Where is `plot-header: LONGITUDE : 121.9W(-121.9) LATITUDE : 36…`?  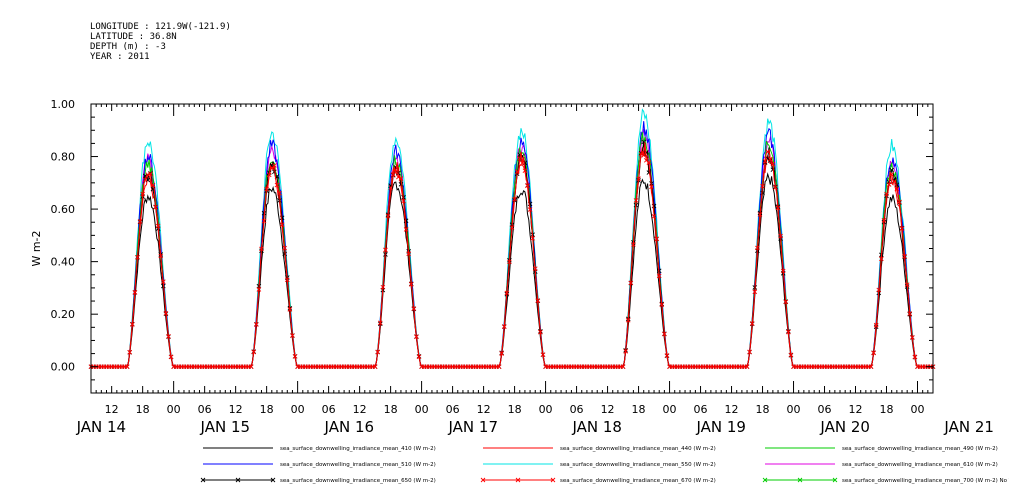 plot-header: LONGITUDE : 121.9W(-121.9) LATITUDE : 36… is located at coordinates (160, 42).